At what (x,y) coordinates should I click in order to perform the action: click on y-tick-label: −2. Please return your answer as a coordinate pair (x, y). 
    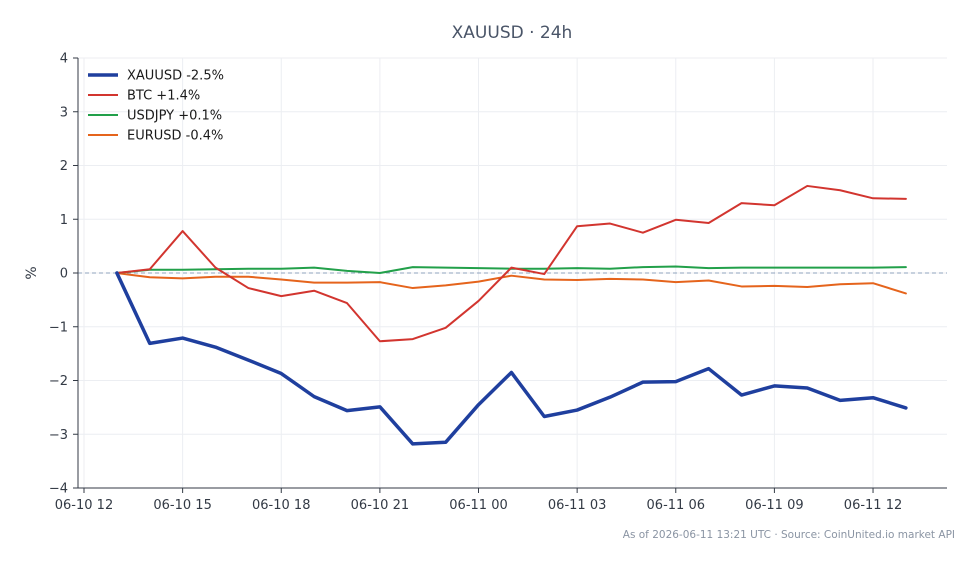
    Looking at the image, I should click on (58, 381).